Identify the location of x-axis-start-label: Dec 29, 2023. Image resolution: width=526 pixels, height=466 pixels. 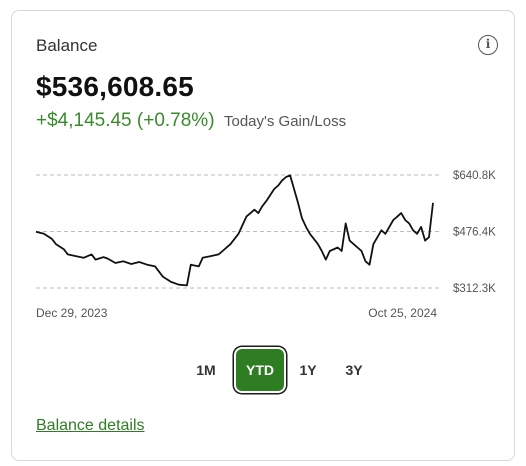
(72, 313).